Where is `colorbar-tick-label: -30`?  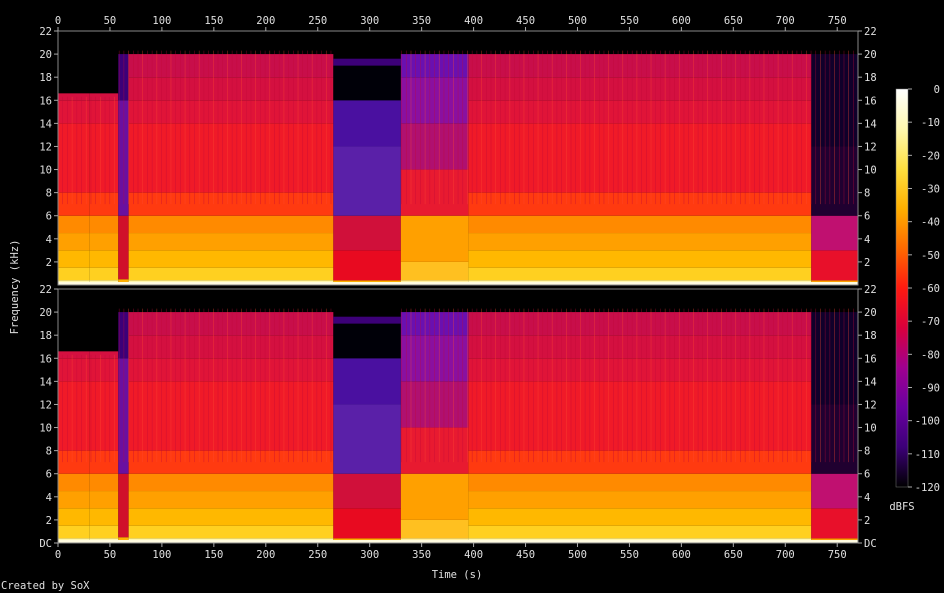
colorbar-tick-label: -30 is located at coordinates (930, 190).